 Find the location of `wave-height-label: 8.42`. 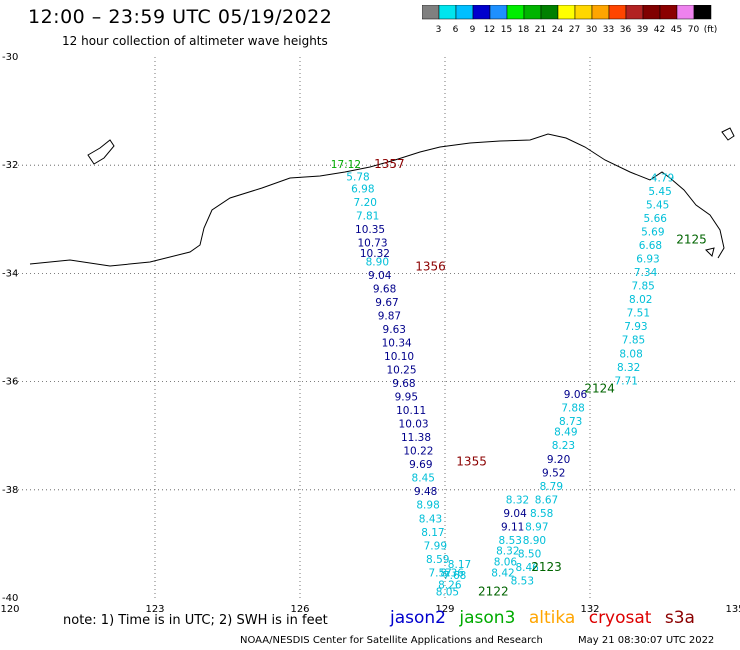

wave-height-label: 8.42 is located at coordinates (502, 573).